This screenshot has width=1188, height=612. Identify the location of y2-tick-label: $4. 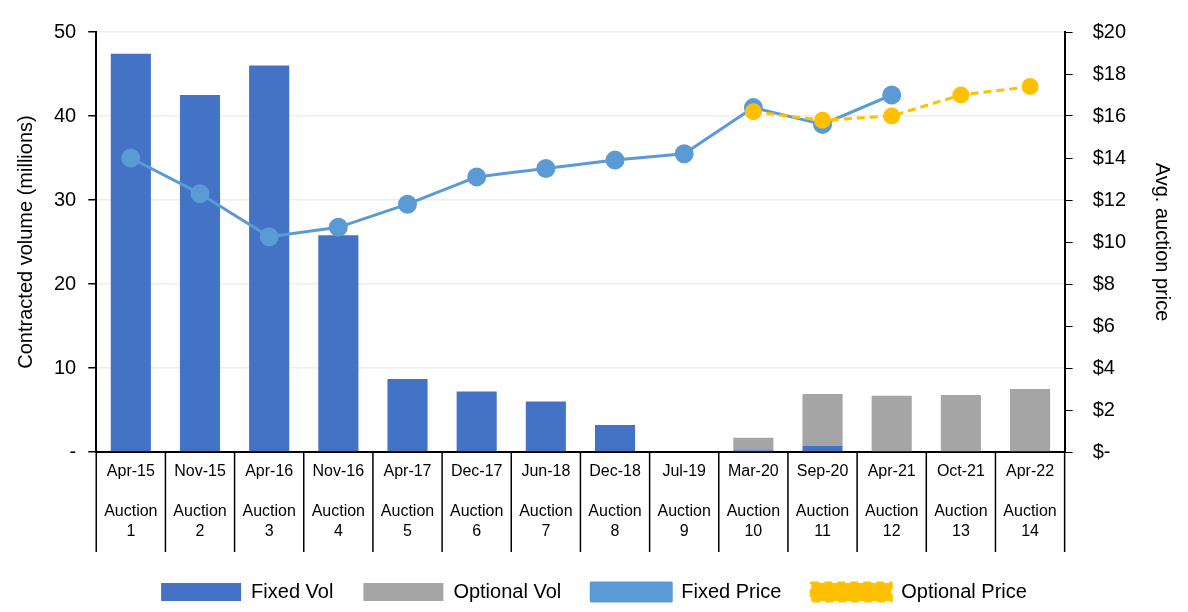
(1103, 366).